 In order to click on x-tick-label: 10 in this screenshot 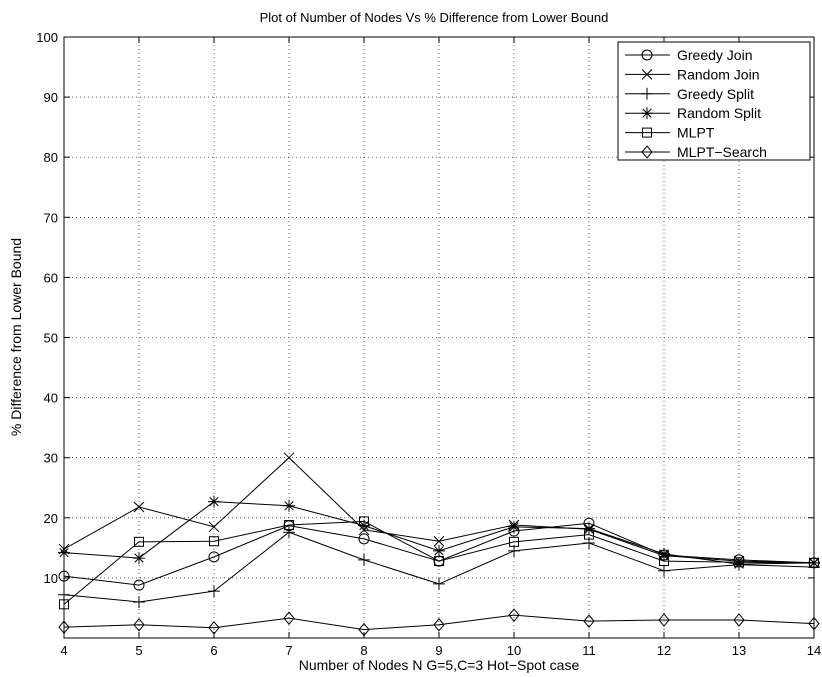, I will do `click(514, 650)`.